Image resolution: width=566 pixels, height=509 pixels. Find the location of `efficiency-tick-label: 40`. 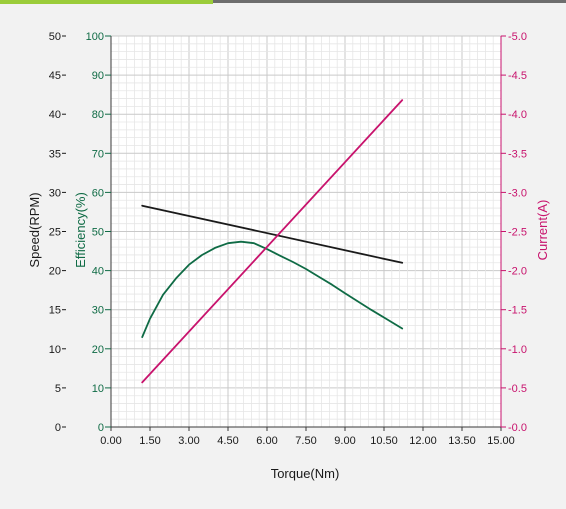

efficiency-tick-label: 40 is located at coordinates (98, 272).